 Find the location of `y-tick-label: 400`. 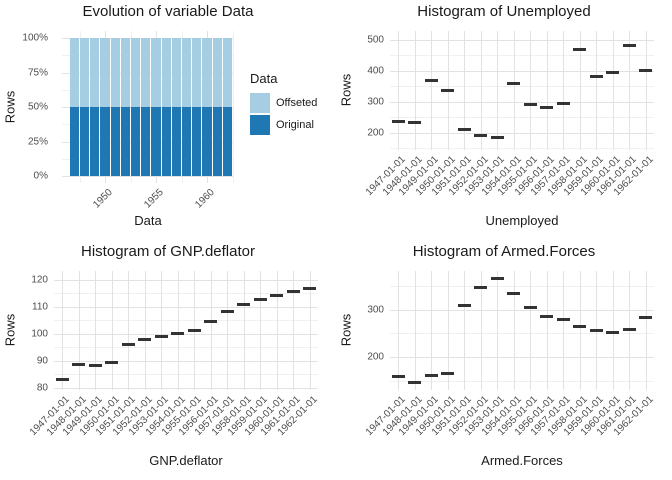

y-tick-label: 400 is located at coordinates (375, 71).